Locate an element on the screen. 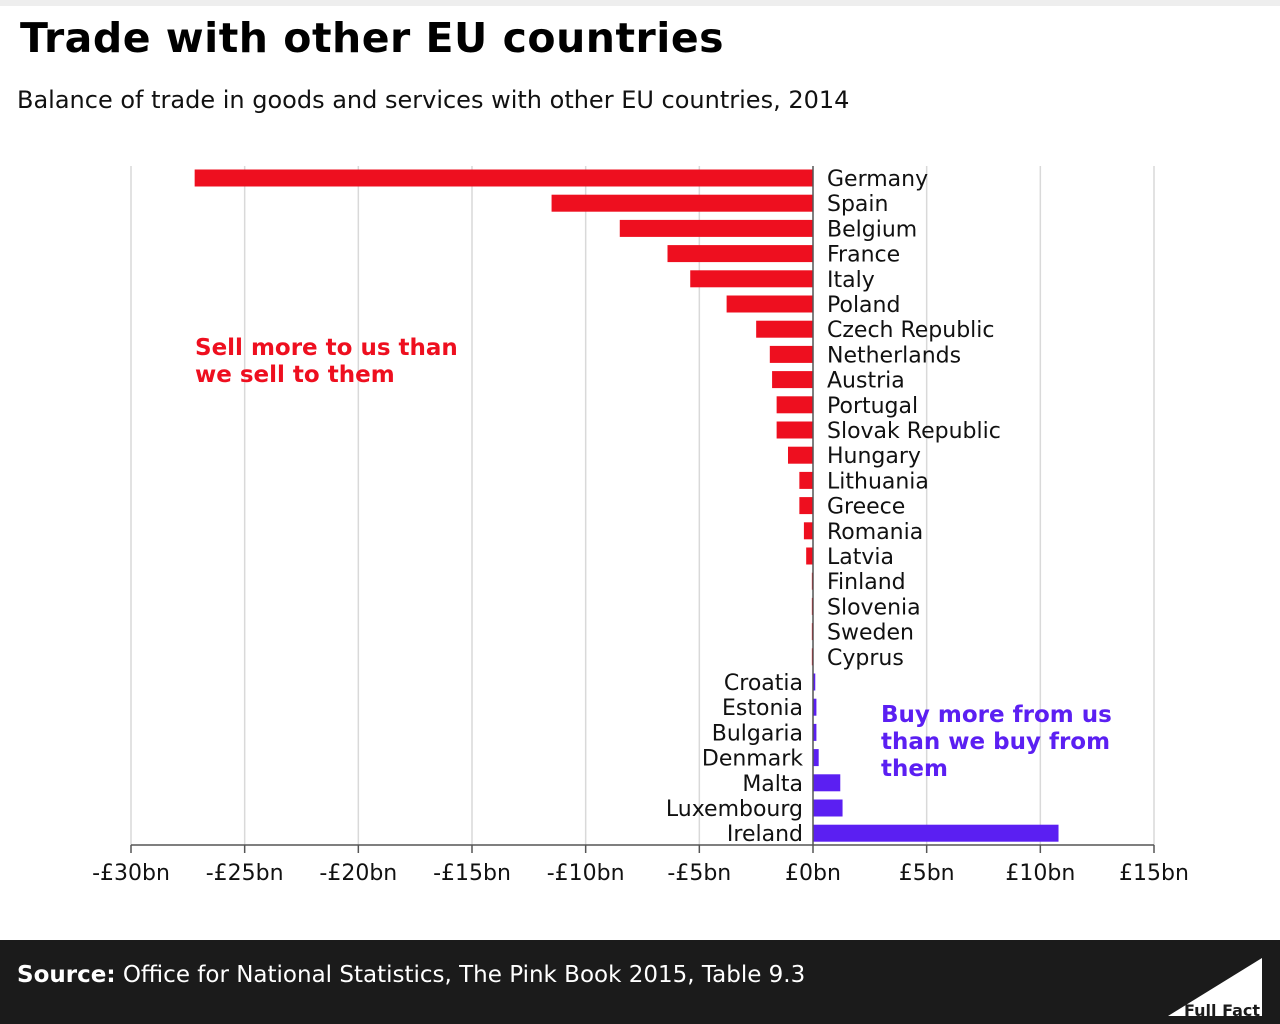  category-label: Hungary is located at coordinates (874, 456).